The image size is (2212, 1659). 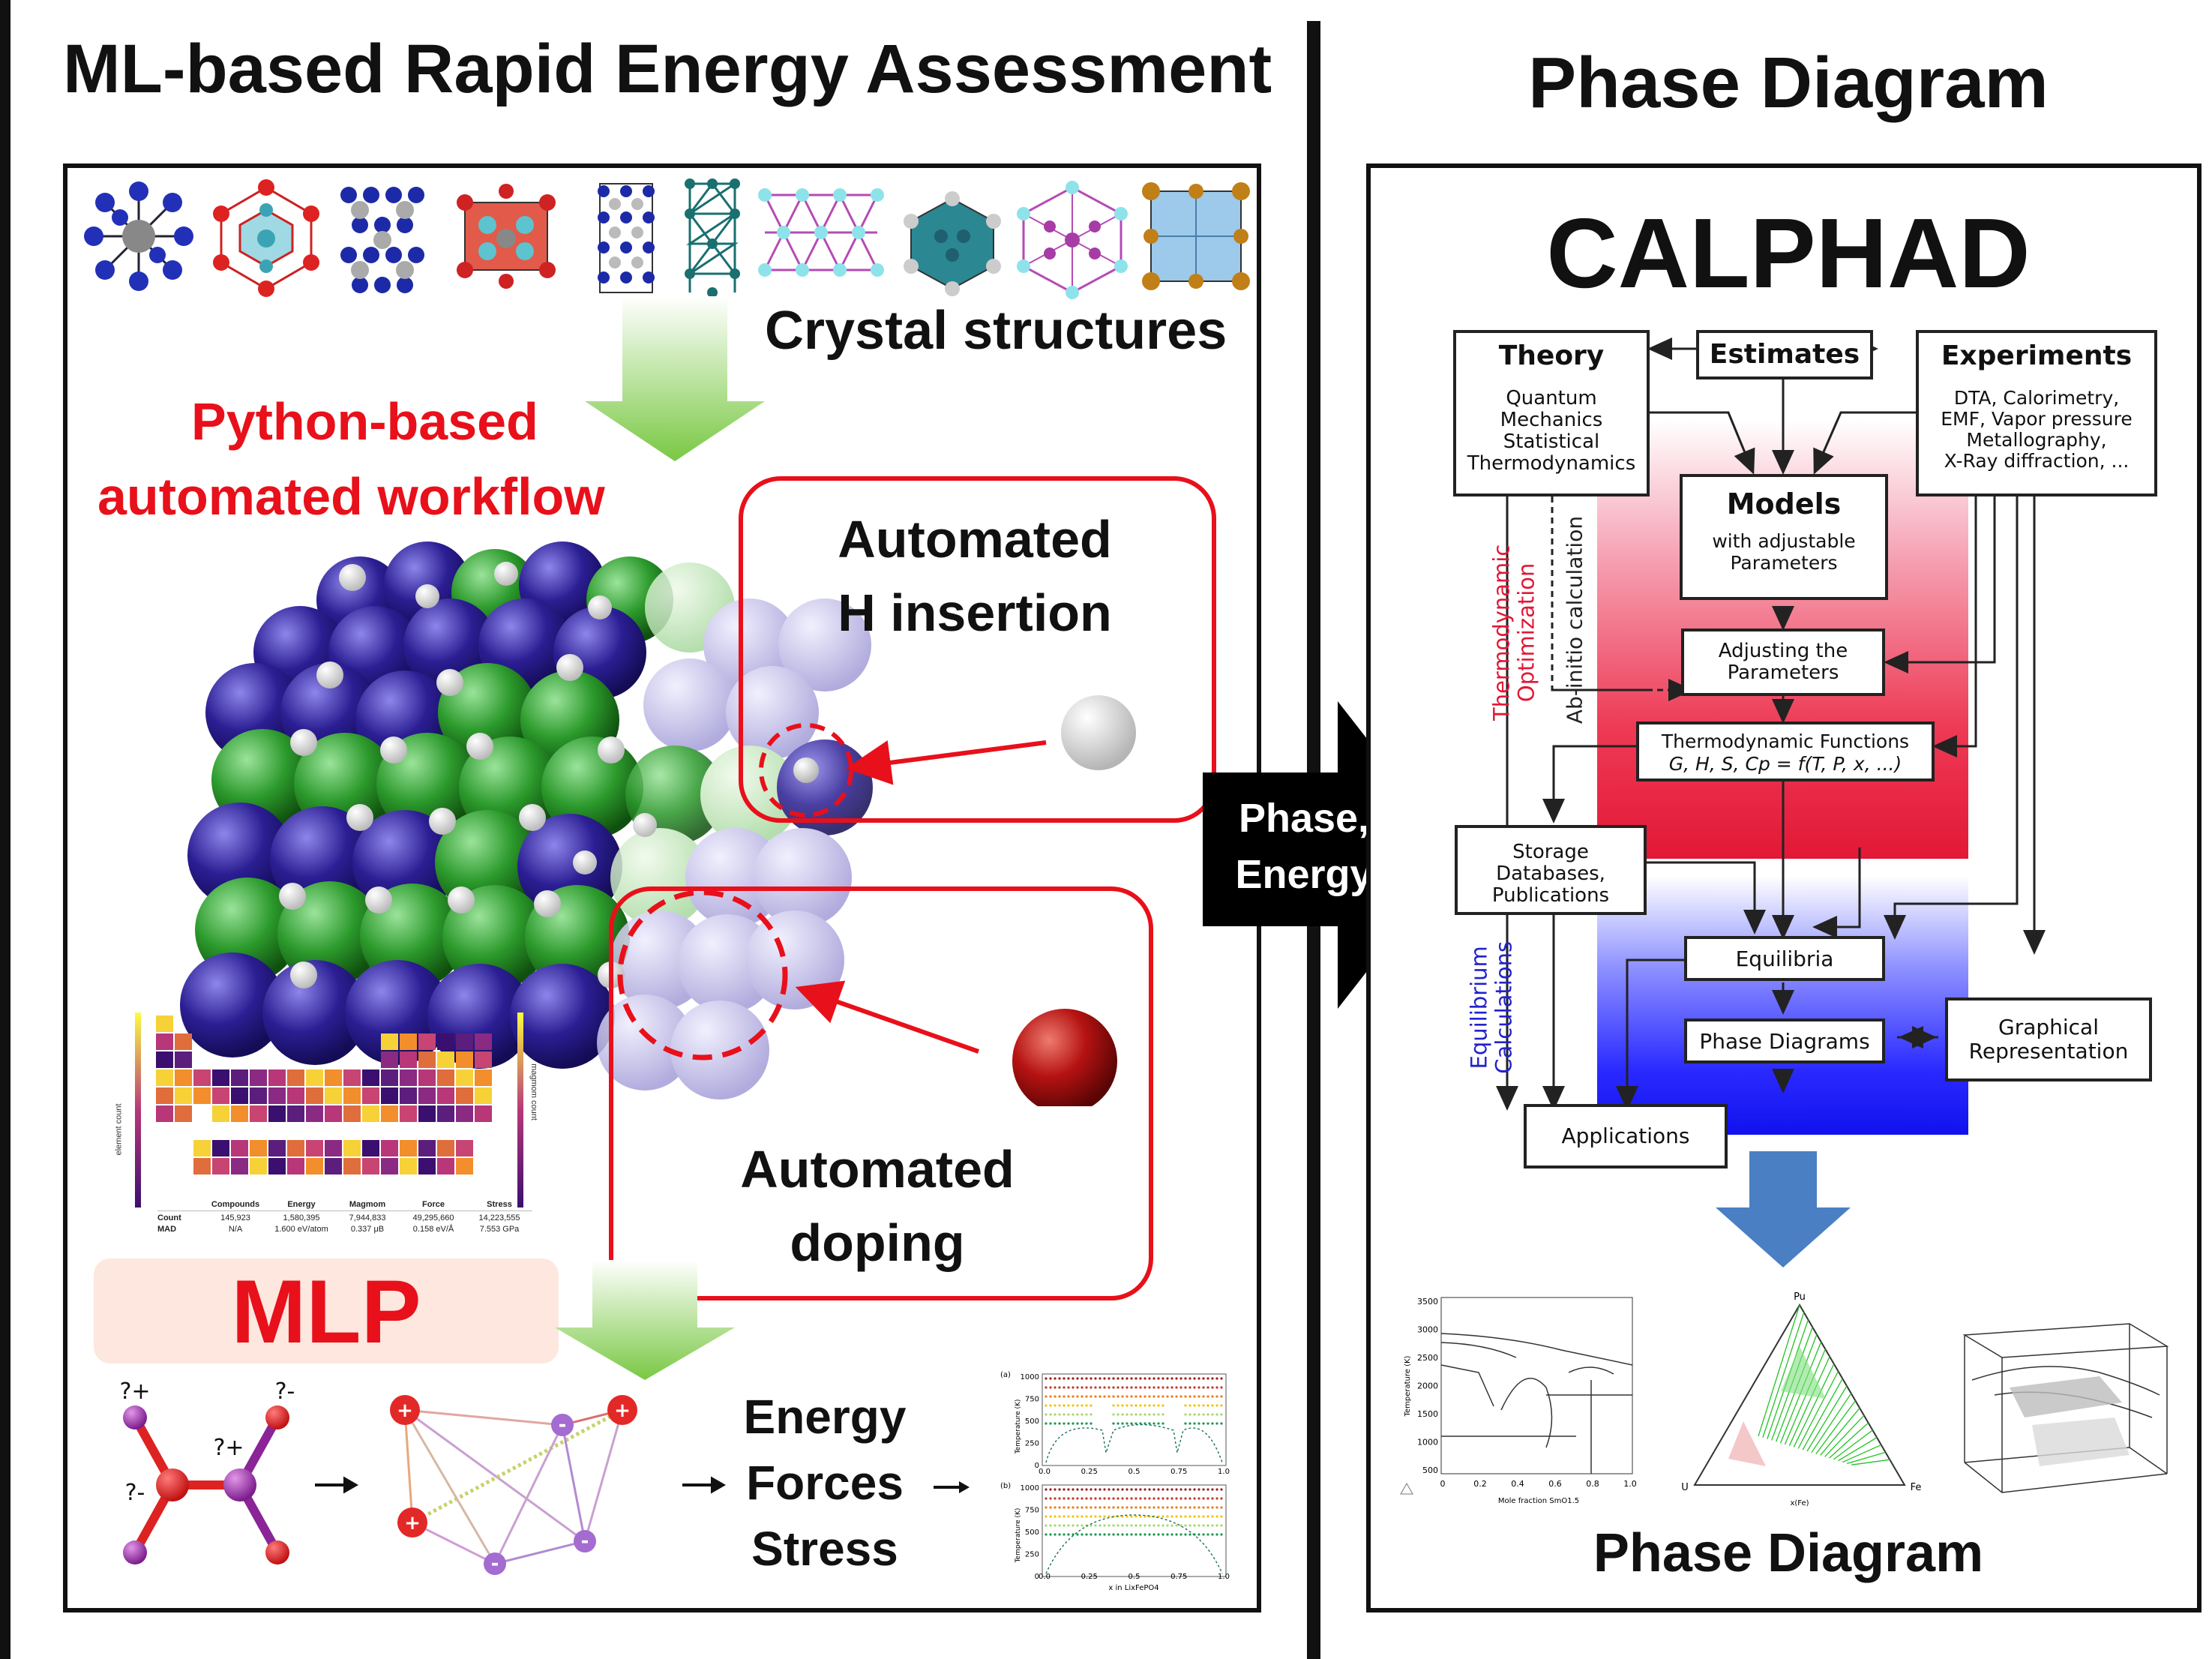 I want to click on doping-marker, so click(x=867, y=998).